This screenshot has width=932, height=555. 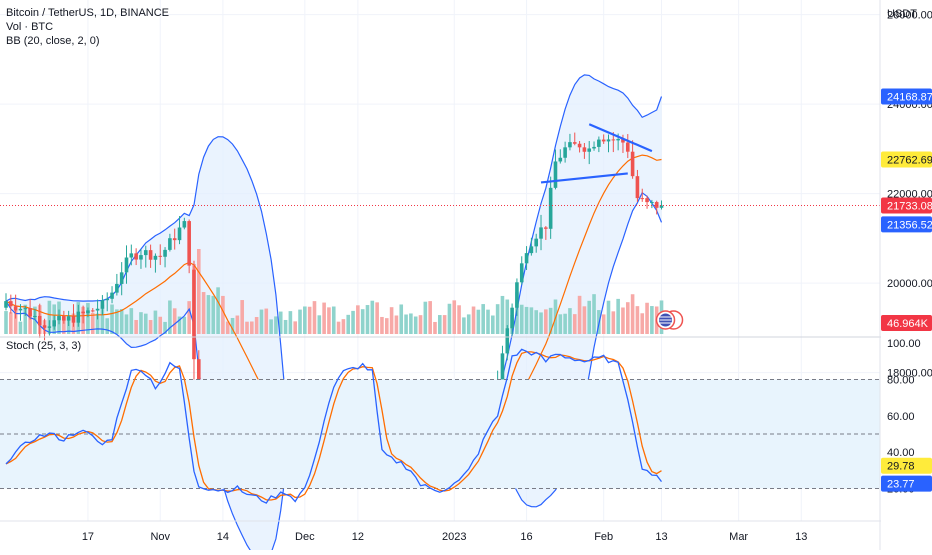 I want to click on price-tick-label: 18000.00, so click(x=909, y=374).